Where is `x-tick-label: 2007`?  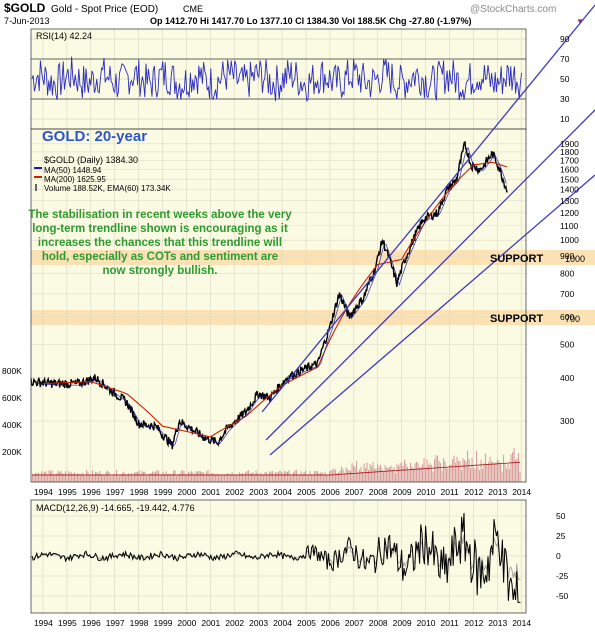
x-tick-label: 2007 is located at coordinates (354, 492).